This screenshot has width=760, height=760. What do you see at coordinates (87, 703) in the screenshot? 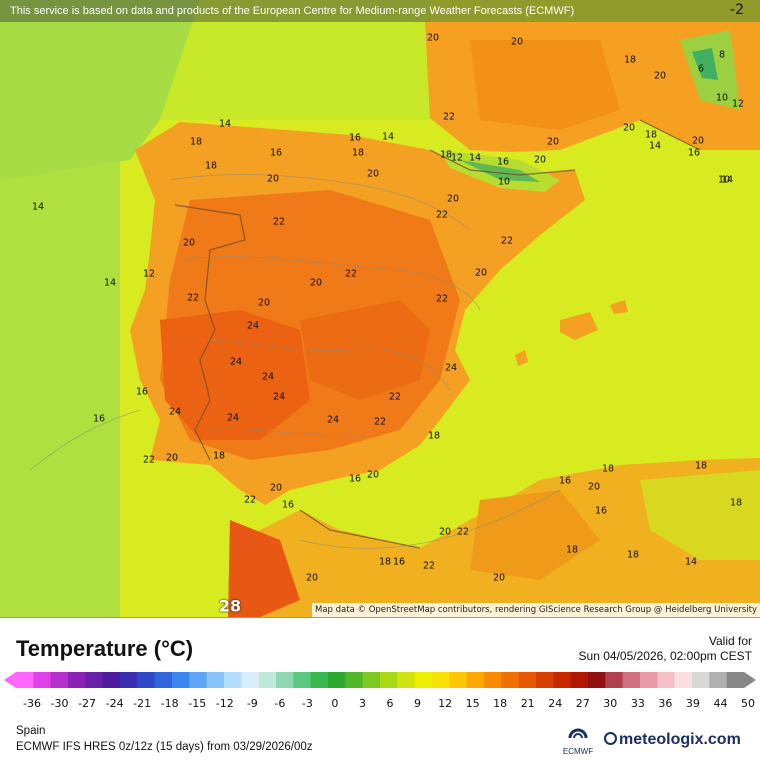
I see `scale-tick-label: -27` at bounding box center [87, 703].